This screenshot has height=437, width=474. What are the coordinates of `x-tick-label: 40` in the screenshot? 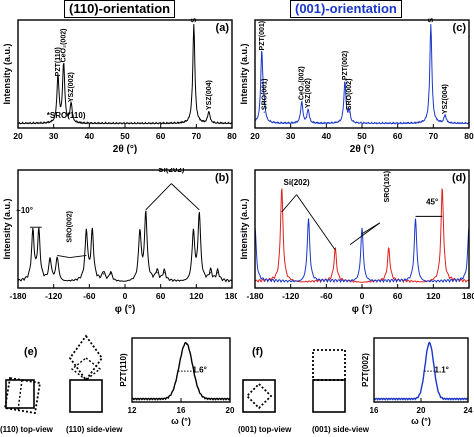 It's located at (327, 136).